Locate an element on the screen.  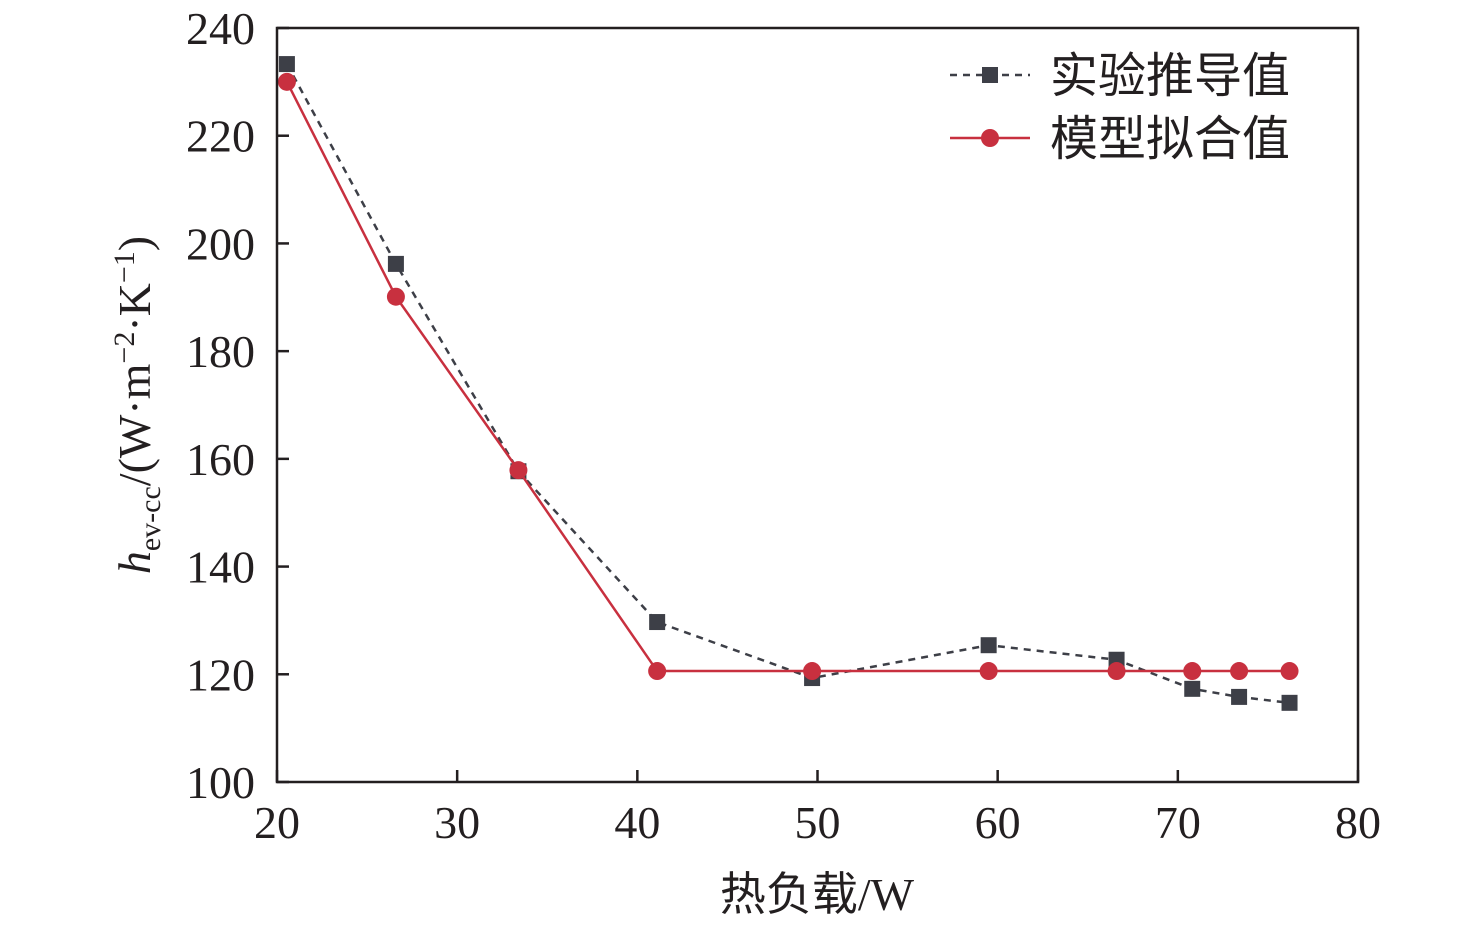
y-tick-label: 160 is located at coordinates (220, 459).